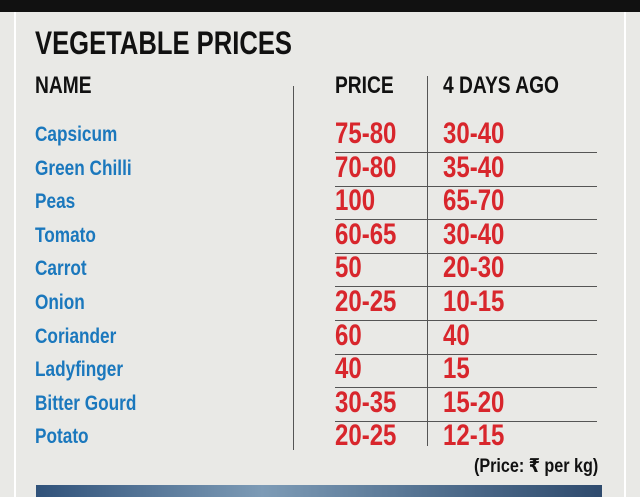 This screenshot has height=497, width=640. What do you see at coordinates (366, 402) in the screenshot?
I see `price: 30-35` at bounding box center [366, 402].